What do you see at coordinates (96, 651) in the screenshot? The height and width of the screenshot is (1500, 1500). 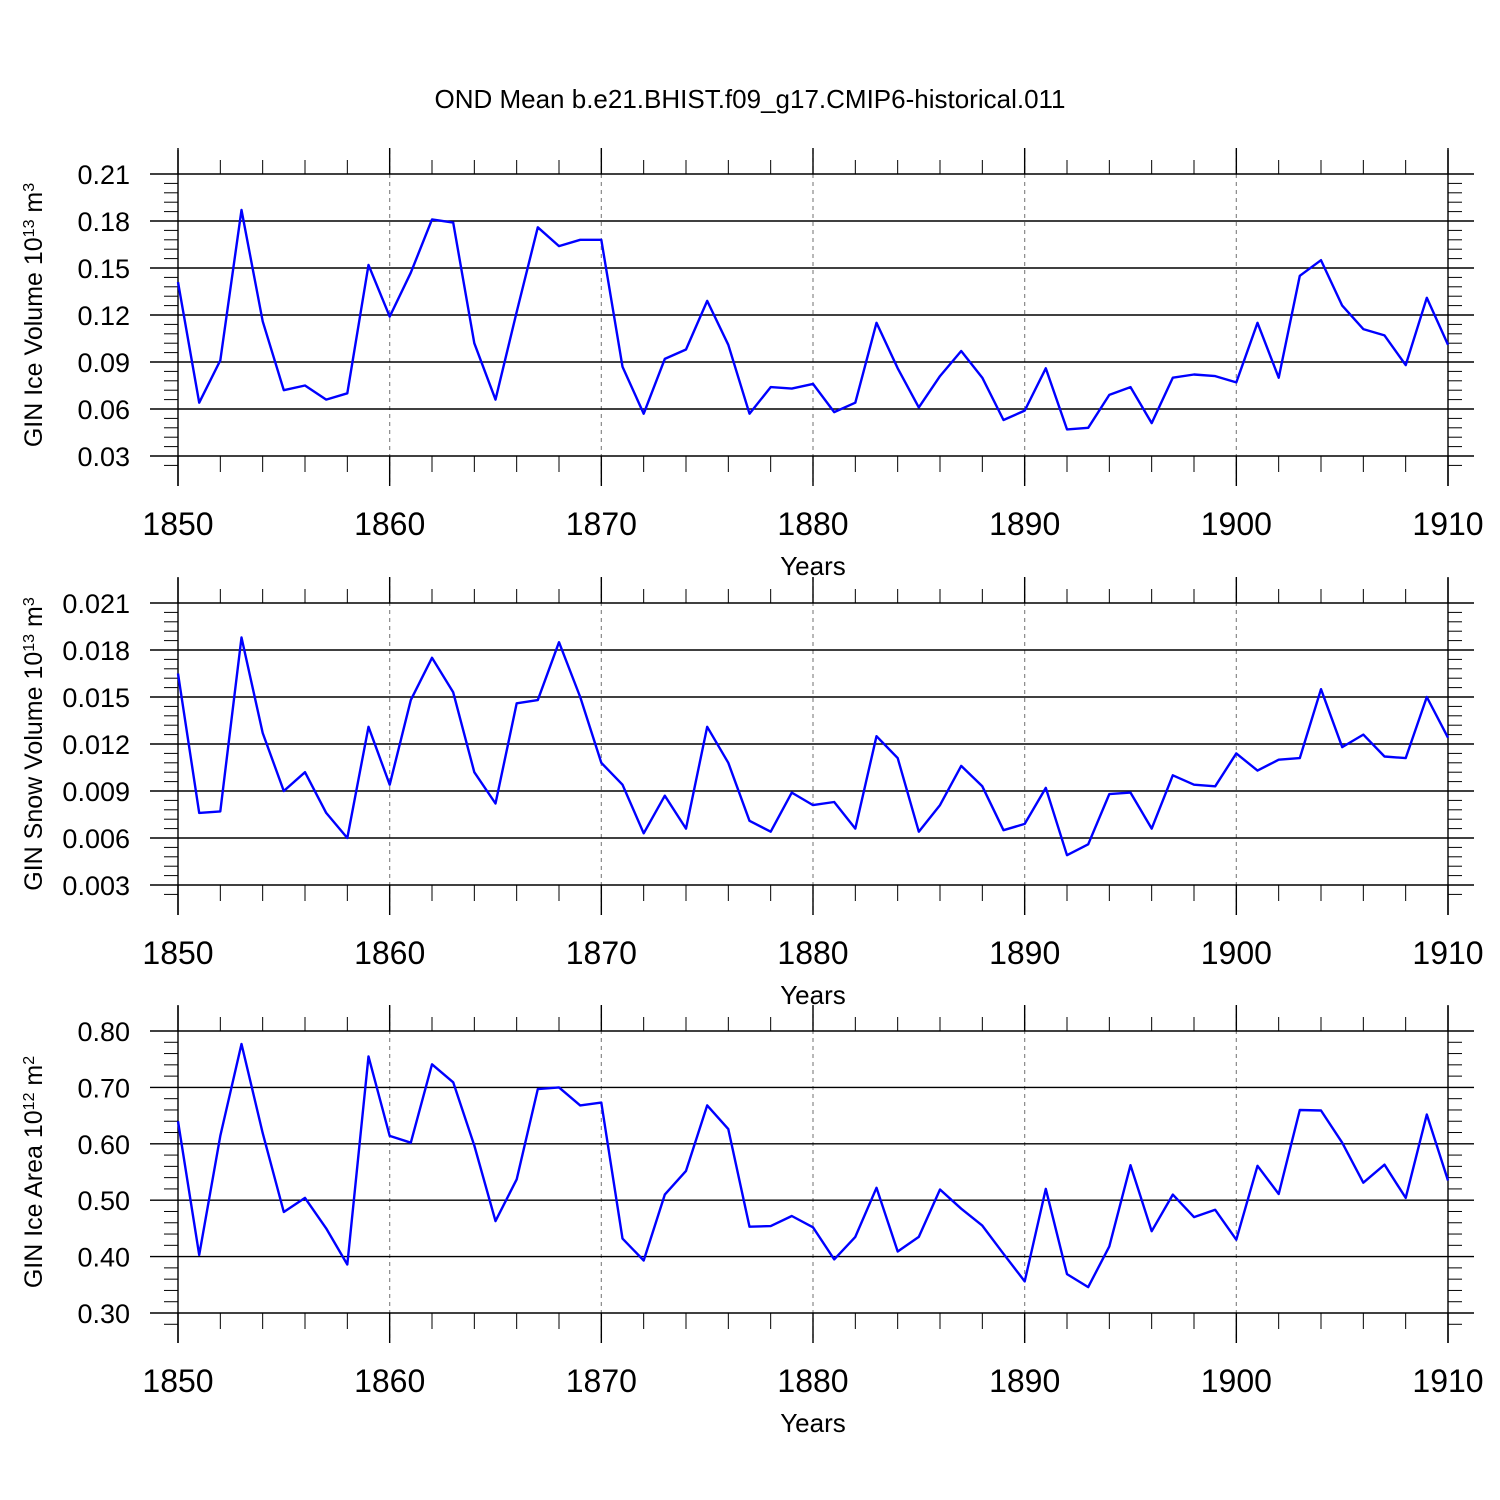 I see `y-tick-label: 0.018` at bounding box center [96, 651].